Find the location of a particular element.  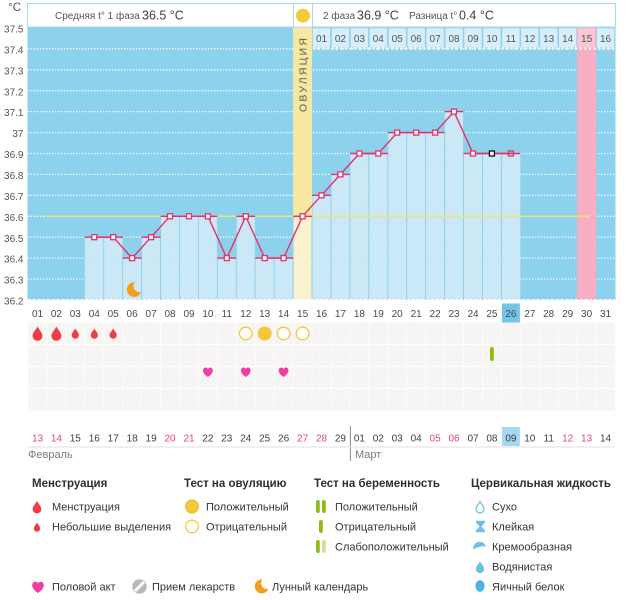

svg-text: 36.5 °C is located at coordinates (163, 16).